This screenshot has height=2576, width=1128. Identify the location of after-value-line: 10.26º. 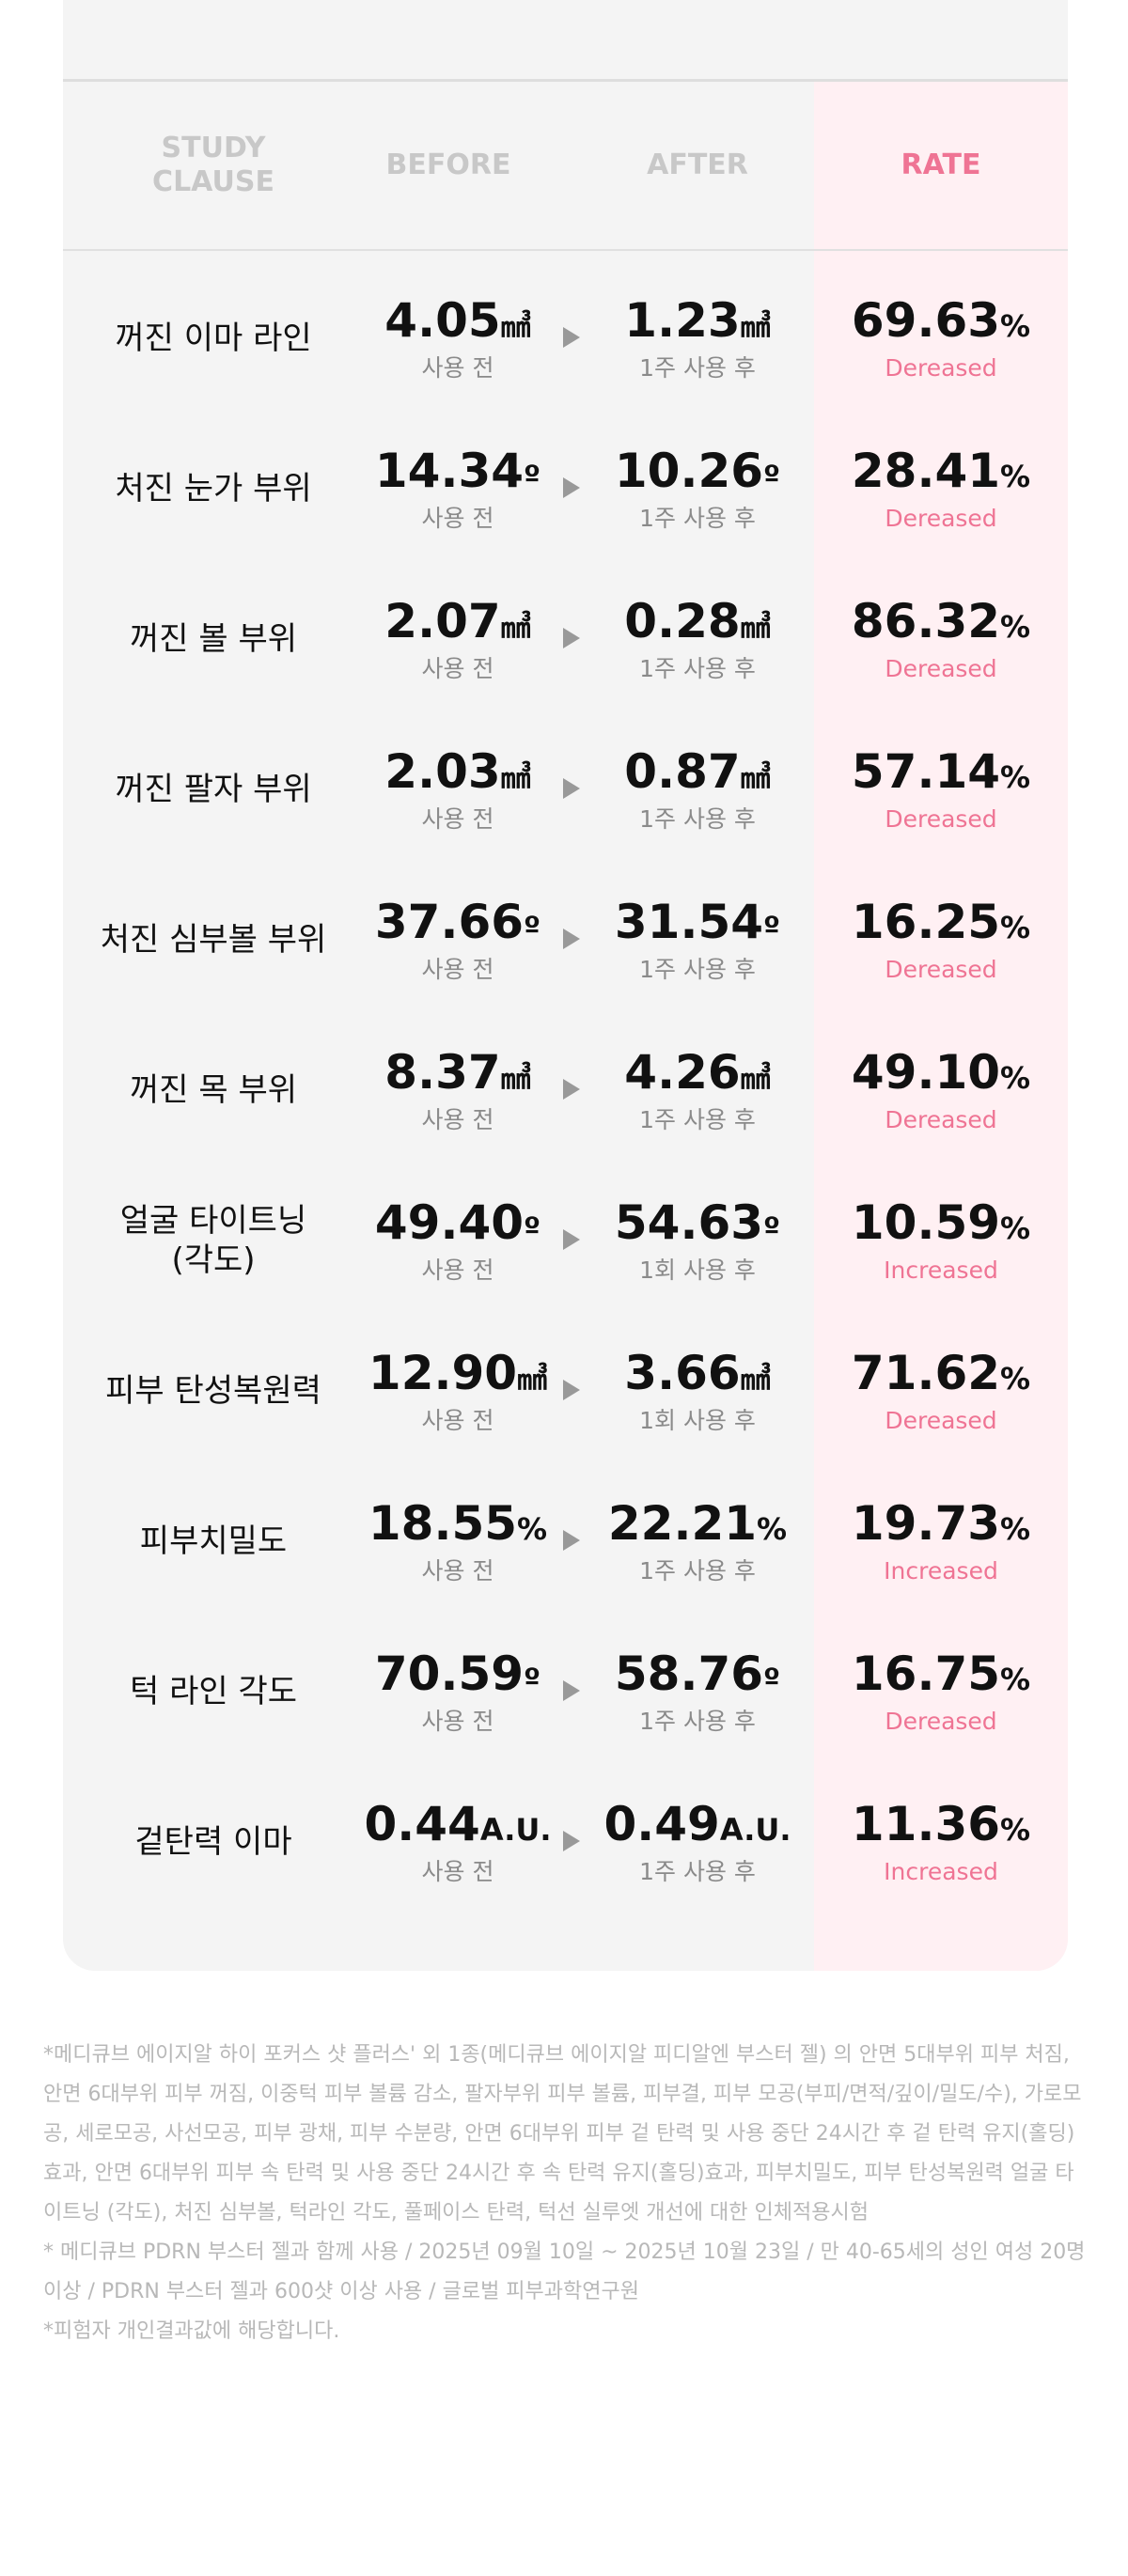
(697, 474).